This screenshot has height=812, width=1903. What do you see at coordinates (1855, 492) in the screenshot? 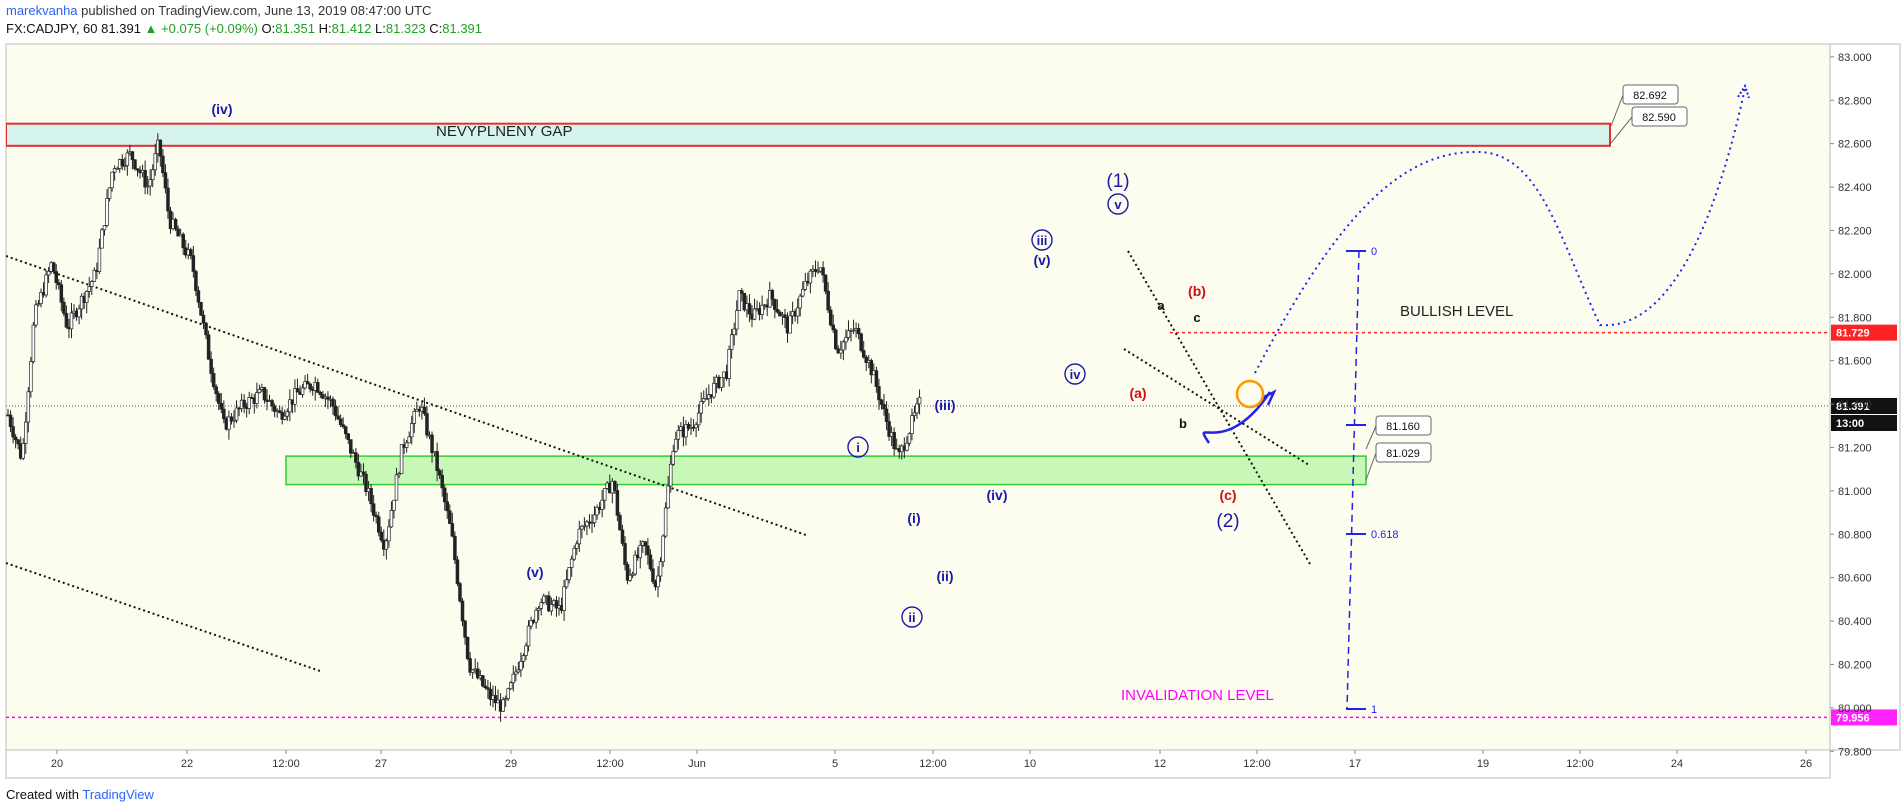
I see `y-tick-label: 81.000` at bounding box center [1855, 492].